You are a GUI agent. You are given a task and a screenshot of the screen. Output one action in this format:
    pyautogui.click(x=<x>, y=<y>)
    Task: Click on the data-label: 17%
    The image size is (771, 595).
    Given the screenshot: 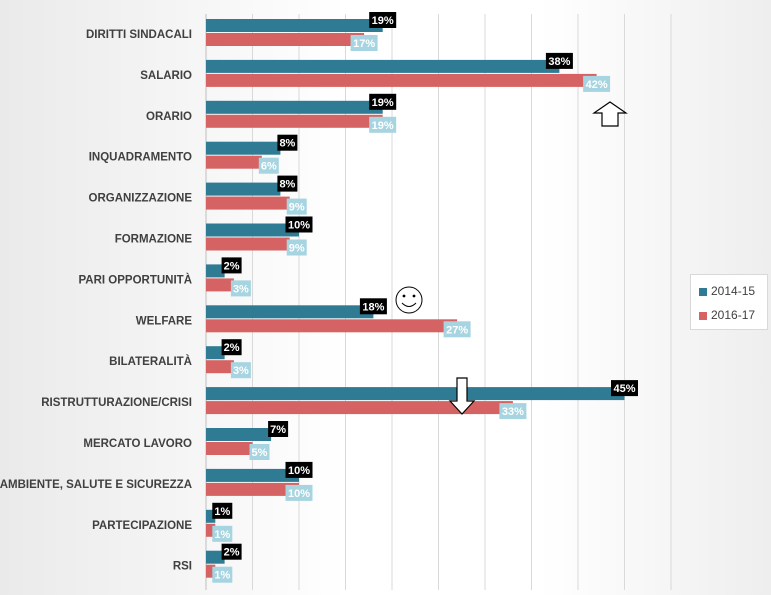 What is the action you would take?
    pyautogui.click(x=364, y=43)
    